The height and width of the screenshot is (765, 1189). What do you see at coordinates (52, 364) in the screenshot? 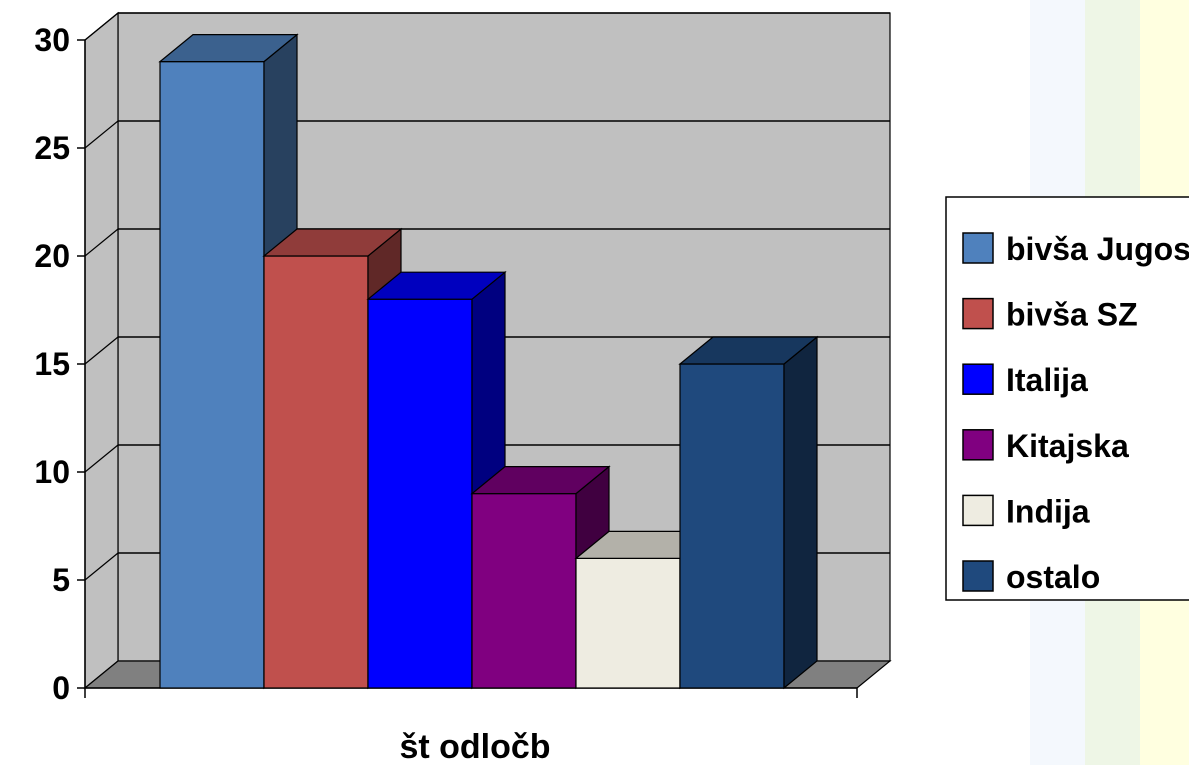
I see `y-tick-label: 15` at bounding box center [52, 364].